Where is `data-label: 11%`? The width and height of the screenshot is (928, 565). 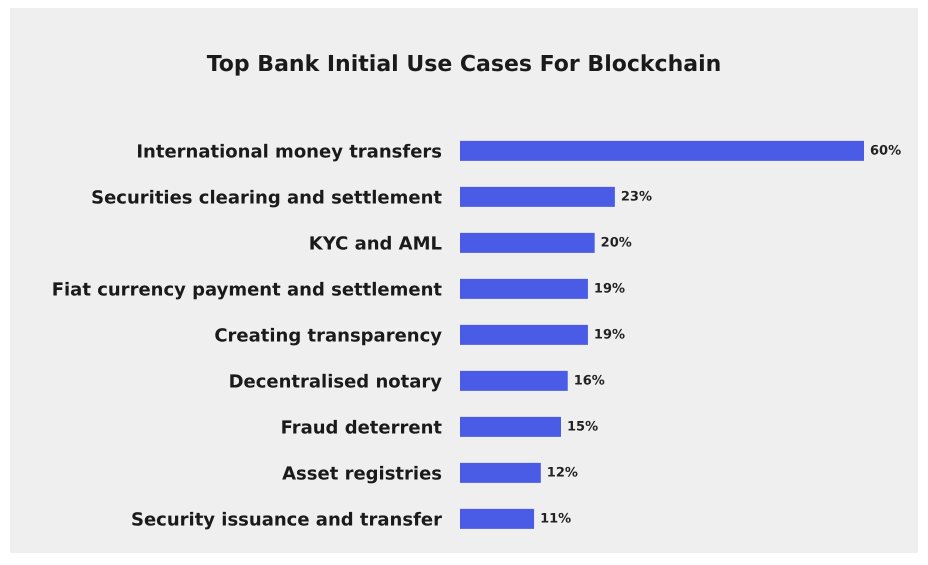
data-label: 11% is located at coordinates (556, 518).